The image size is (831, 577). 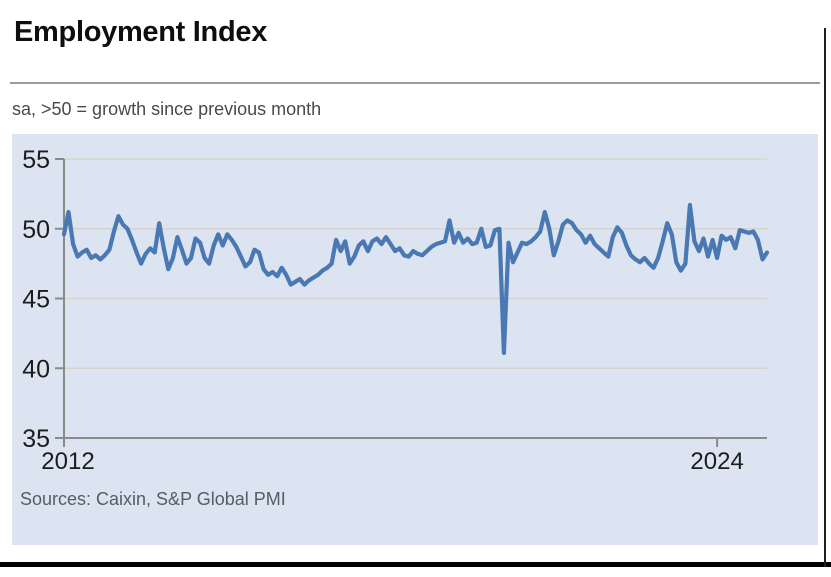 I want to click on frame-bottom-border, so click(x=415, y=564).